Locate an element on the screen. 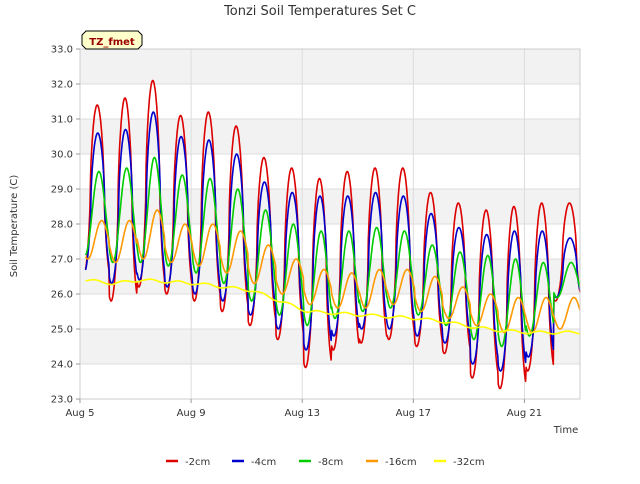 The width and height of the screenshot is (640, 484). legend-item: -4cm is located at coordinates (254, 462).